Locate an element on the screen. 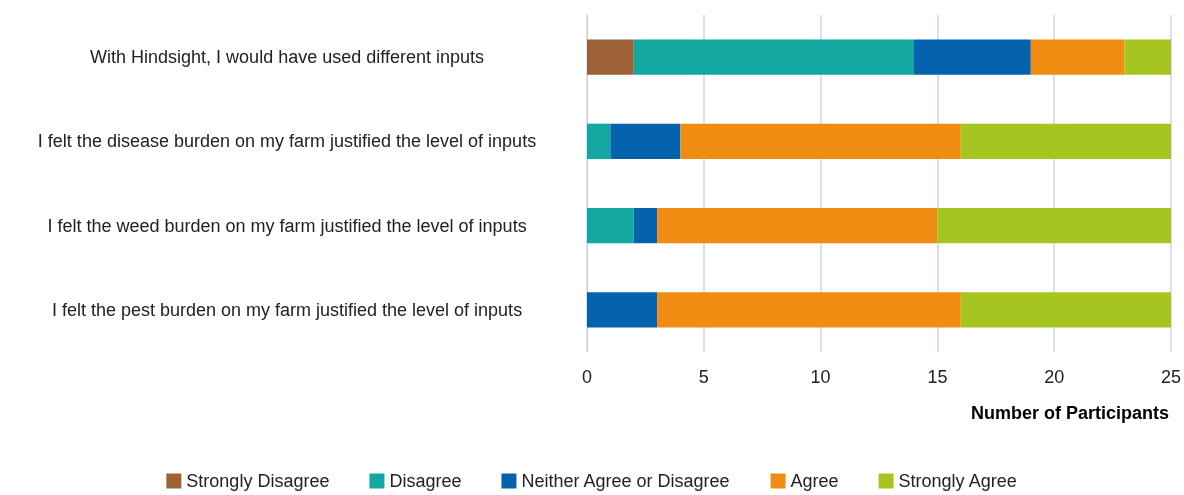 Image resolution: width=1184 pixels, height=495 pixels. x-axis-title: Number of Participants is located at coordinates (1069, 413).